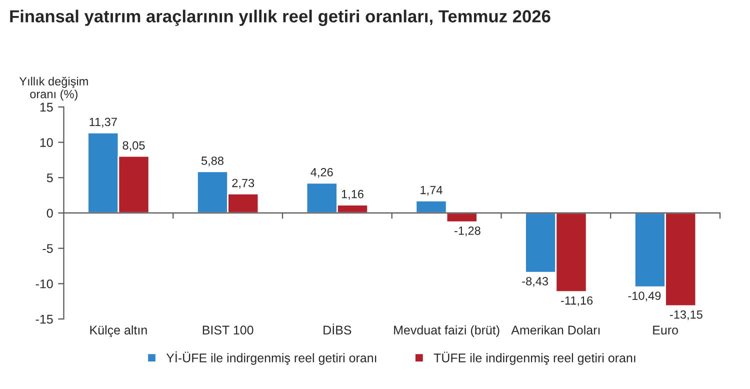 The image size is (750, 389). What do you see at coordinates (431, 191) in the screenshot?
I see `data-label: 1,74` at bounding box center [431, 191].